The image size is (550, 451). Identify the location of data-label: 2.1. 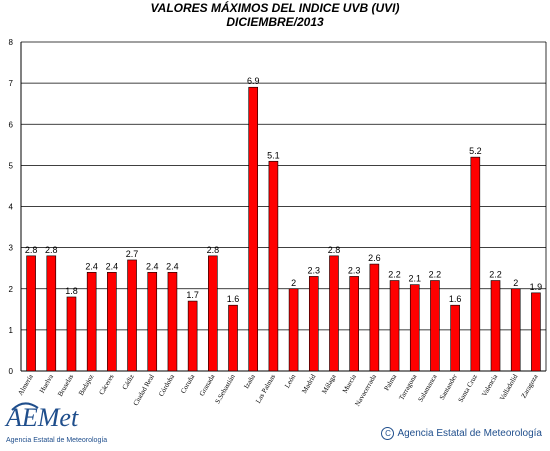
(414, 279).